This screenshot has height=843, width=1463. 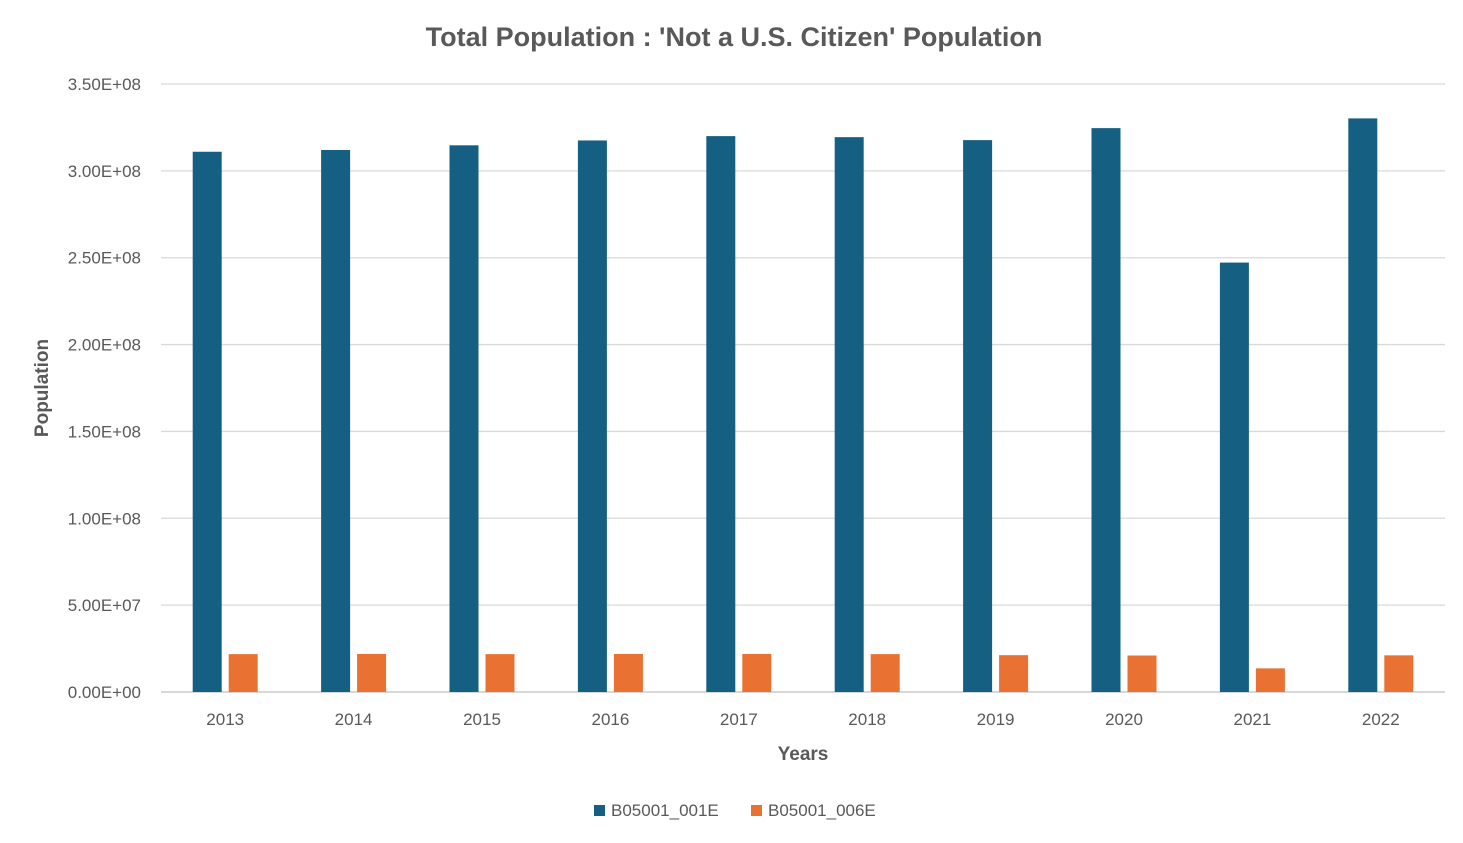 What do you see at coordinates (1106, 410) in the screenshot?
I see `bar-B05001_001E-2020` at bounding box center [1106, 410].